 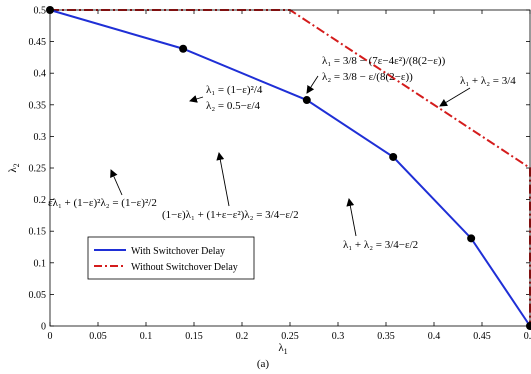 I want to click on annotation-lambda2-a: λ₂ = 0.5−ε/4, so click(x=233, y=106).